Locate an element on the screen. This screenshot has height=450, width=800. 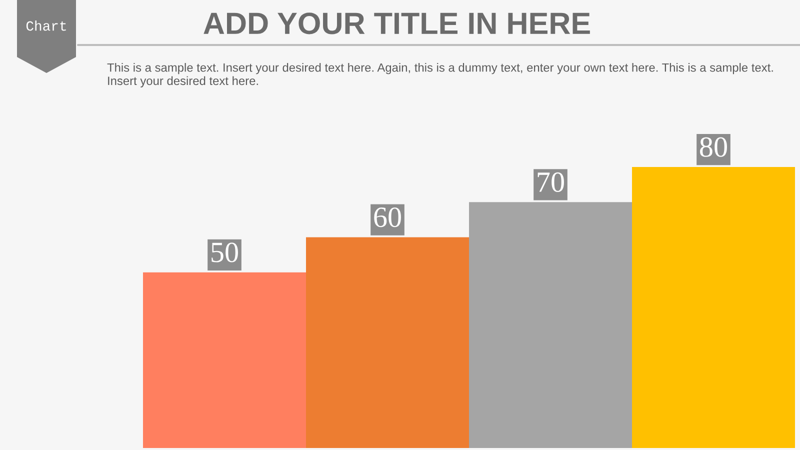
chart-subtitle: This is a sample text. Insert your desired text here. Again, this is a dummy text, enter your own text here. This is a sample text. Insert your desired text here. is located at coordinates (440, 75).